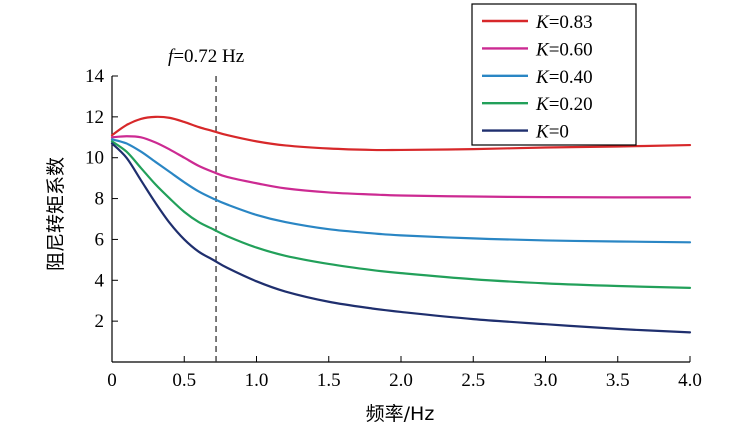 This screenshot has width=750, height=428. I want to click on x-tick-label: 1.0, so click(257, 380).